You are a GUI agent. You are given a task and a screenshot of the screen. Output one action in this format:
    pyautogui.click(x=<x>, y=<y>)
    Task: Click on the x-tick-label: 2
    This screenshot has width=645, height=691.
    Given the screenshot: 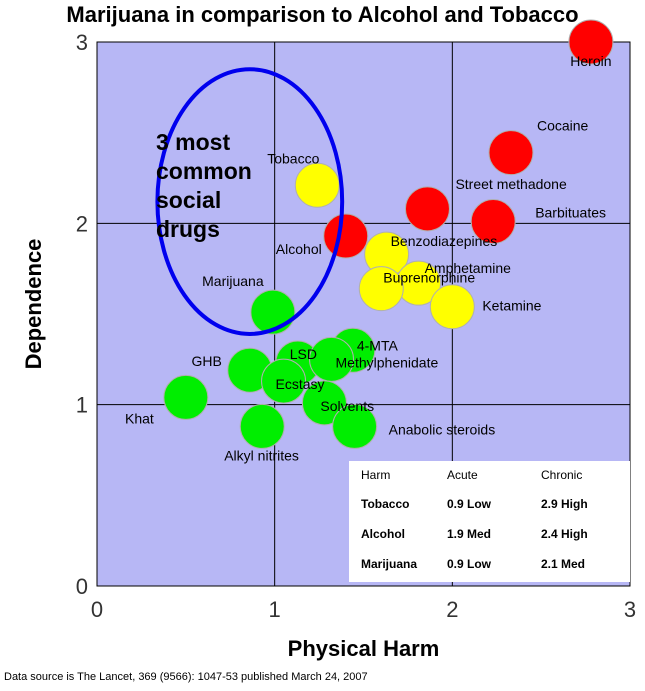 What is the action you would take?
    pyautogui.click(x=452, y=609)
    